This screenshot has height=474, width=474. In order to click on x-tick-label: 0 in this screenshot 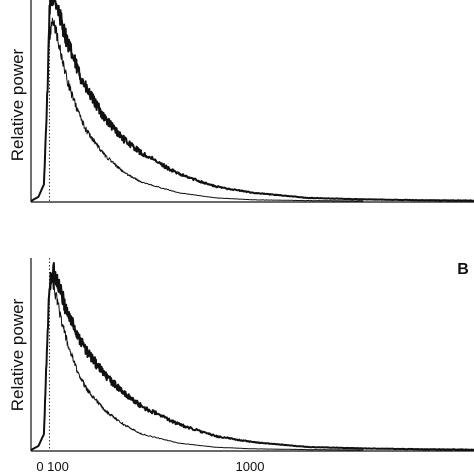, I will do `click(39, 466)`.